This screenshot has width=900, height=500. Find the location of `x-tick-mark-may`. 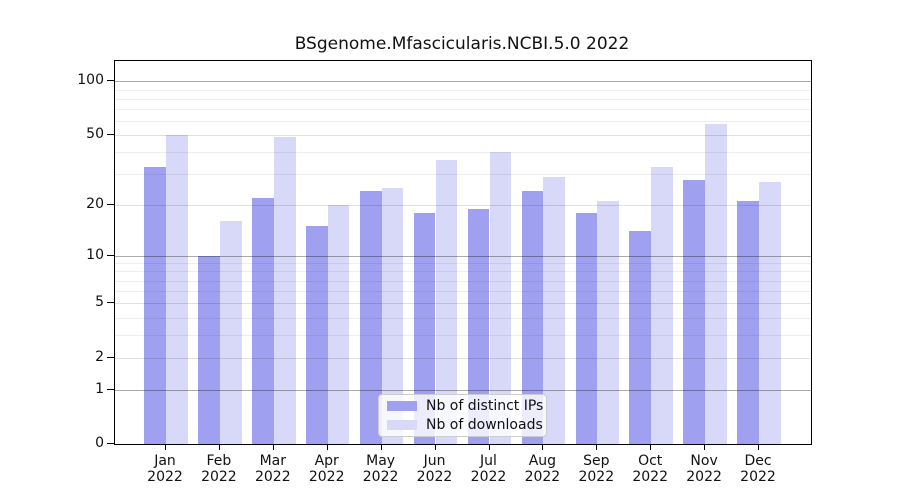

x-tick-mark-may is located at coordinates (381, 447).